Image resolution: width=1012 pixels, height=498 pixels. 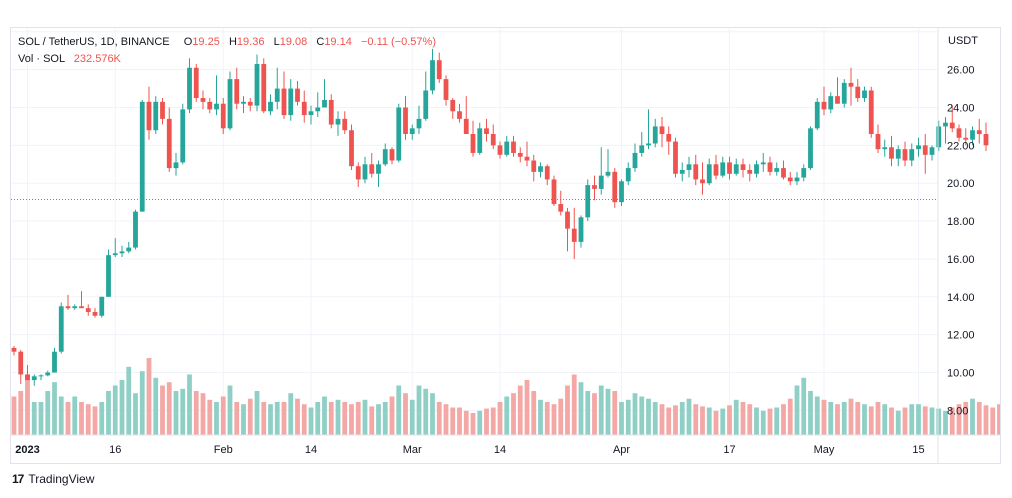 I want to click on close-label: C, so click(x=320, y=42).